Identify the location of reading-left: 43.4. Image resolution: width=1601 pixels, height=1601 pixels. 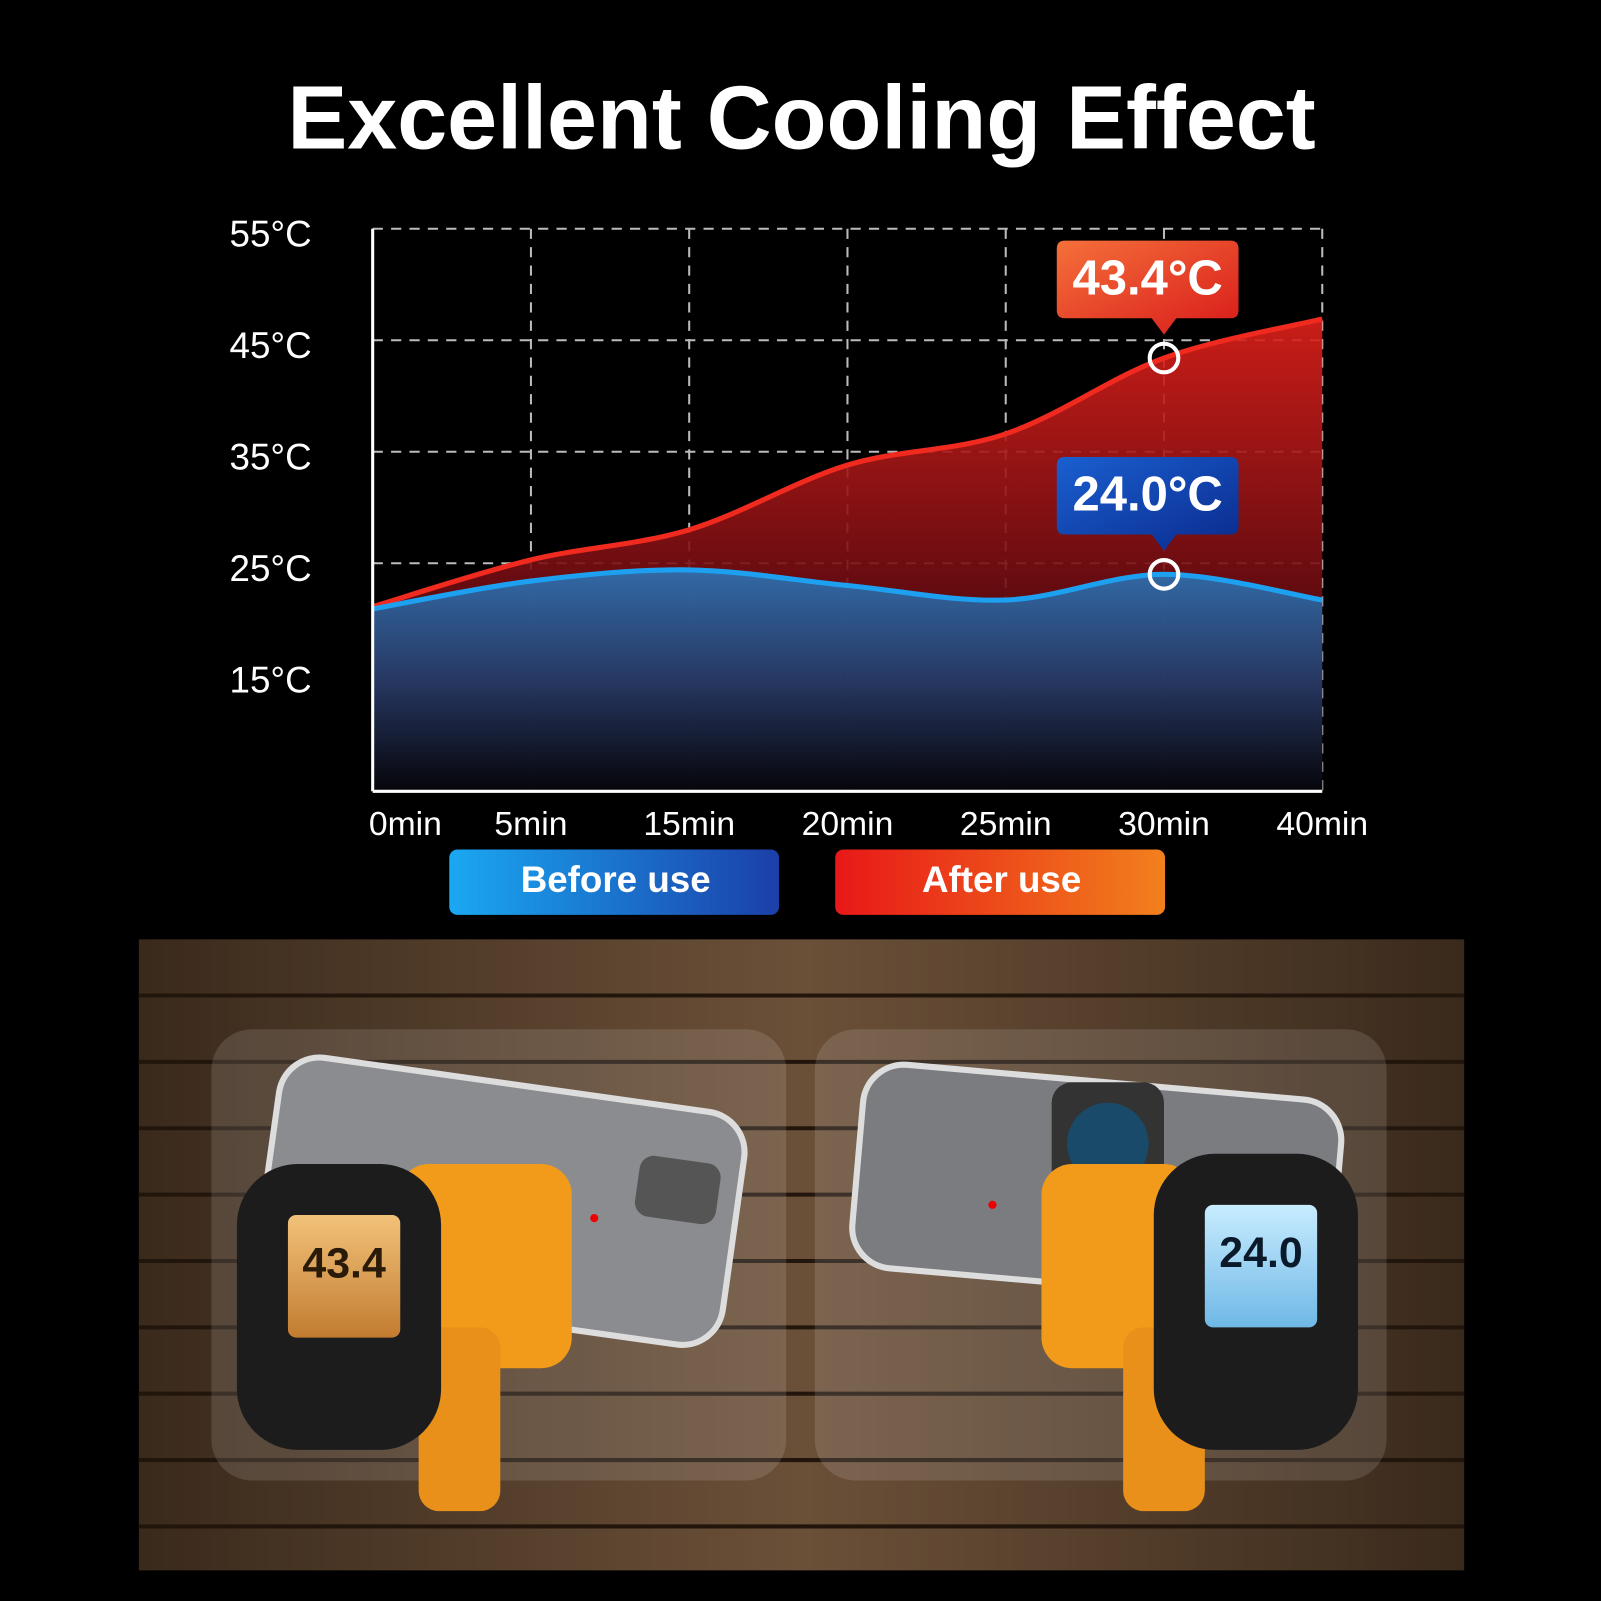
(344, 1263).